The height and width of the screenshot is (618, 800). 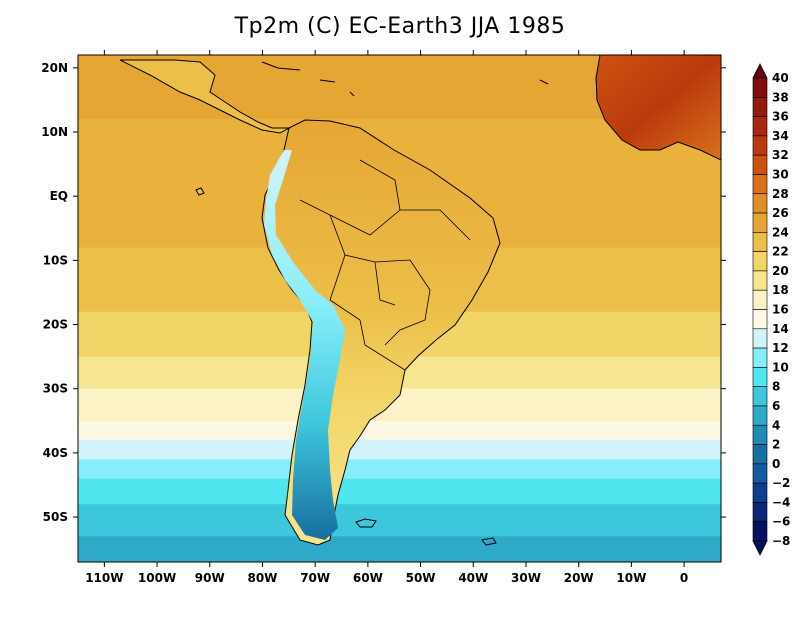 What do you see at coordinates (385, 265) in the screenshot?
I see `country-borders` at bounding box center [385, 265].